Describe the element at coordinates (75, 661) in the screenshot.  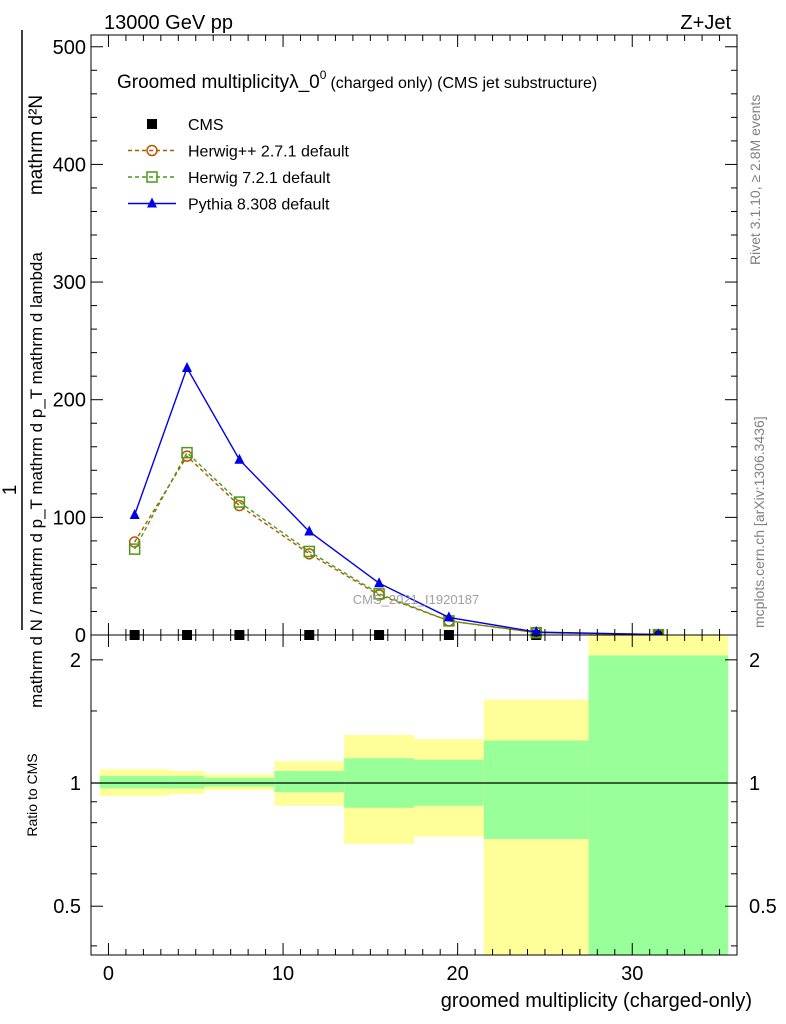
I see `ratio-y-tick-label: 2` at that location.